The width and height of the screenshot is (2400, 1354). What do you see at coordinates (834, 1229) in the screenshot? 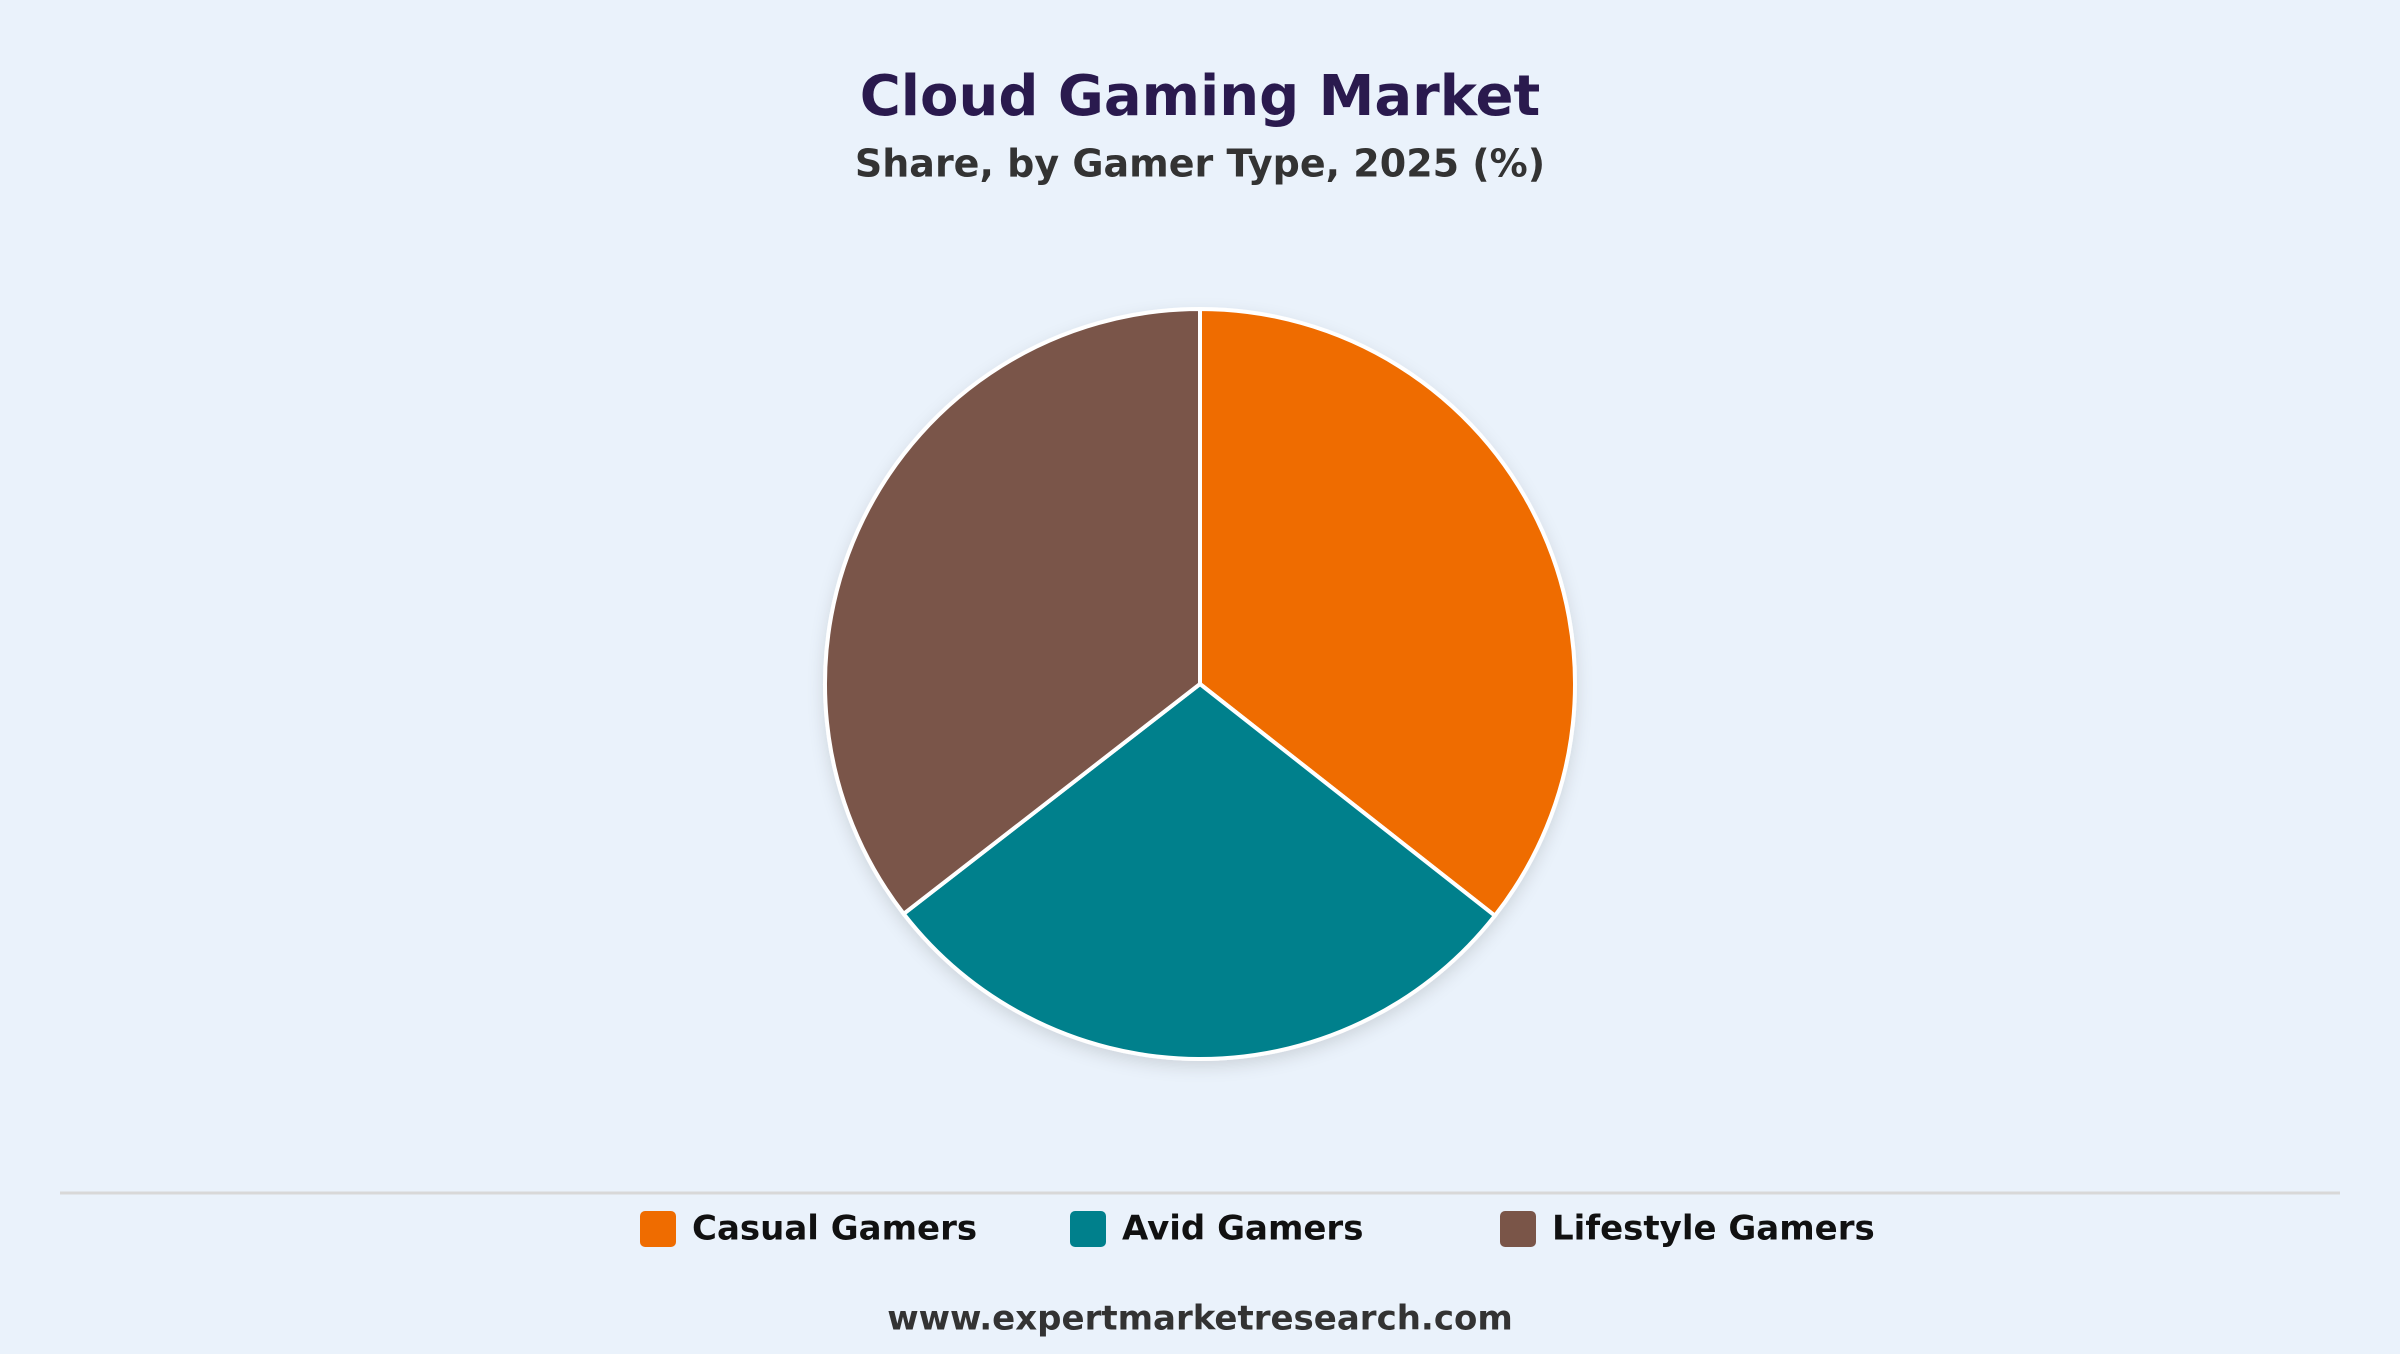
I see `legend-label: Casual Gamers` at bounding box center [834, 1229].